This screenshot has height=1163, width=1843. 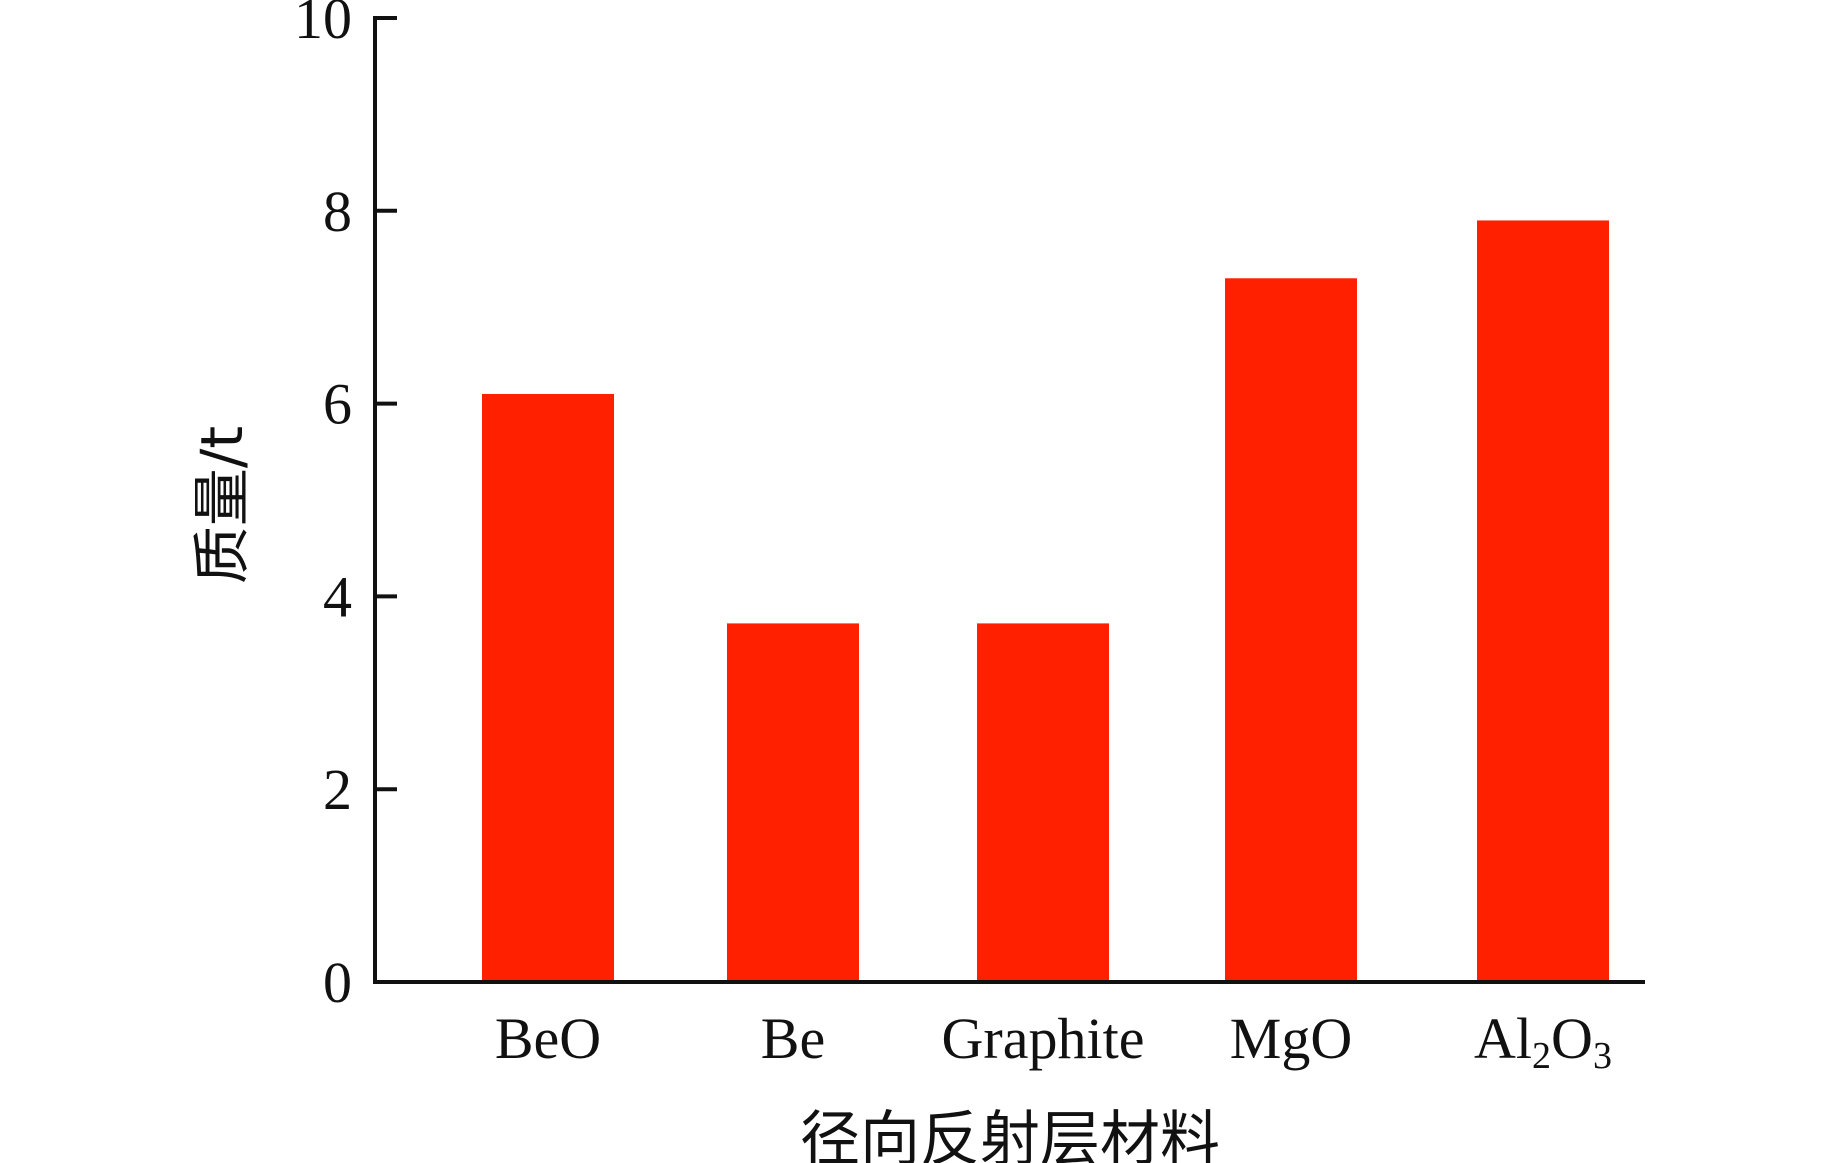 What do you see at coordinates (1291, 1038) in the screenshot?
I see `x-tick-label-mgo: MgO` at bounding box center [1291, 1038].